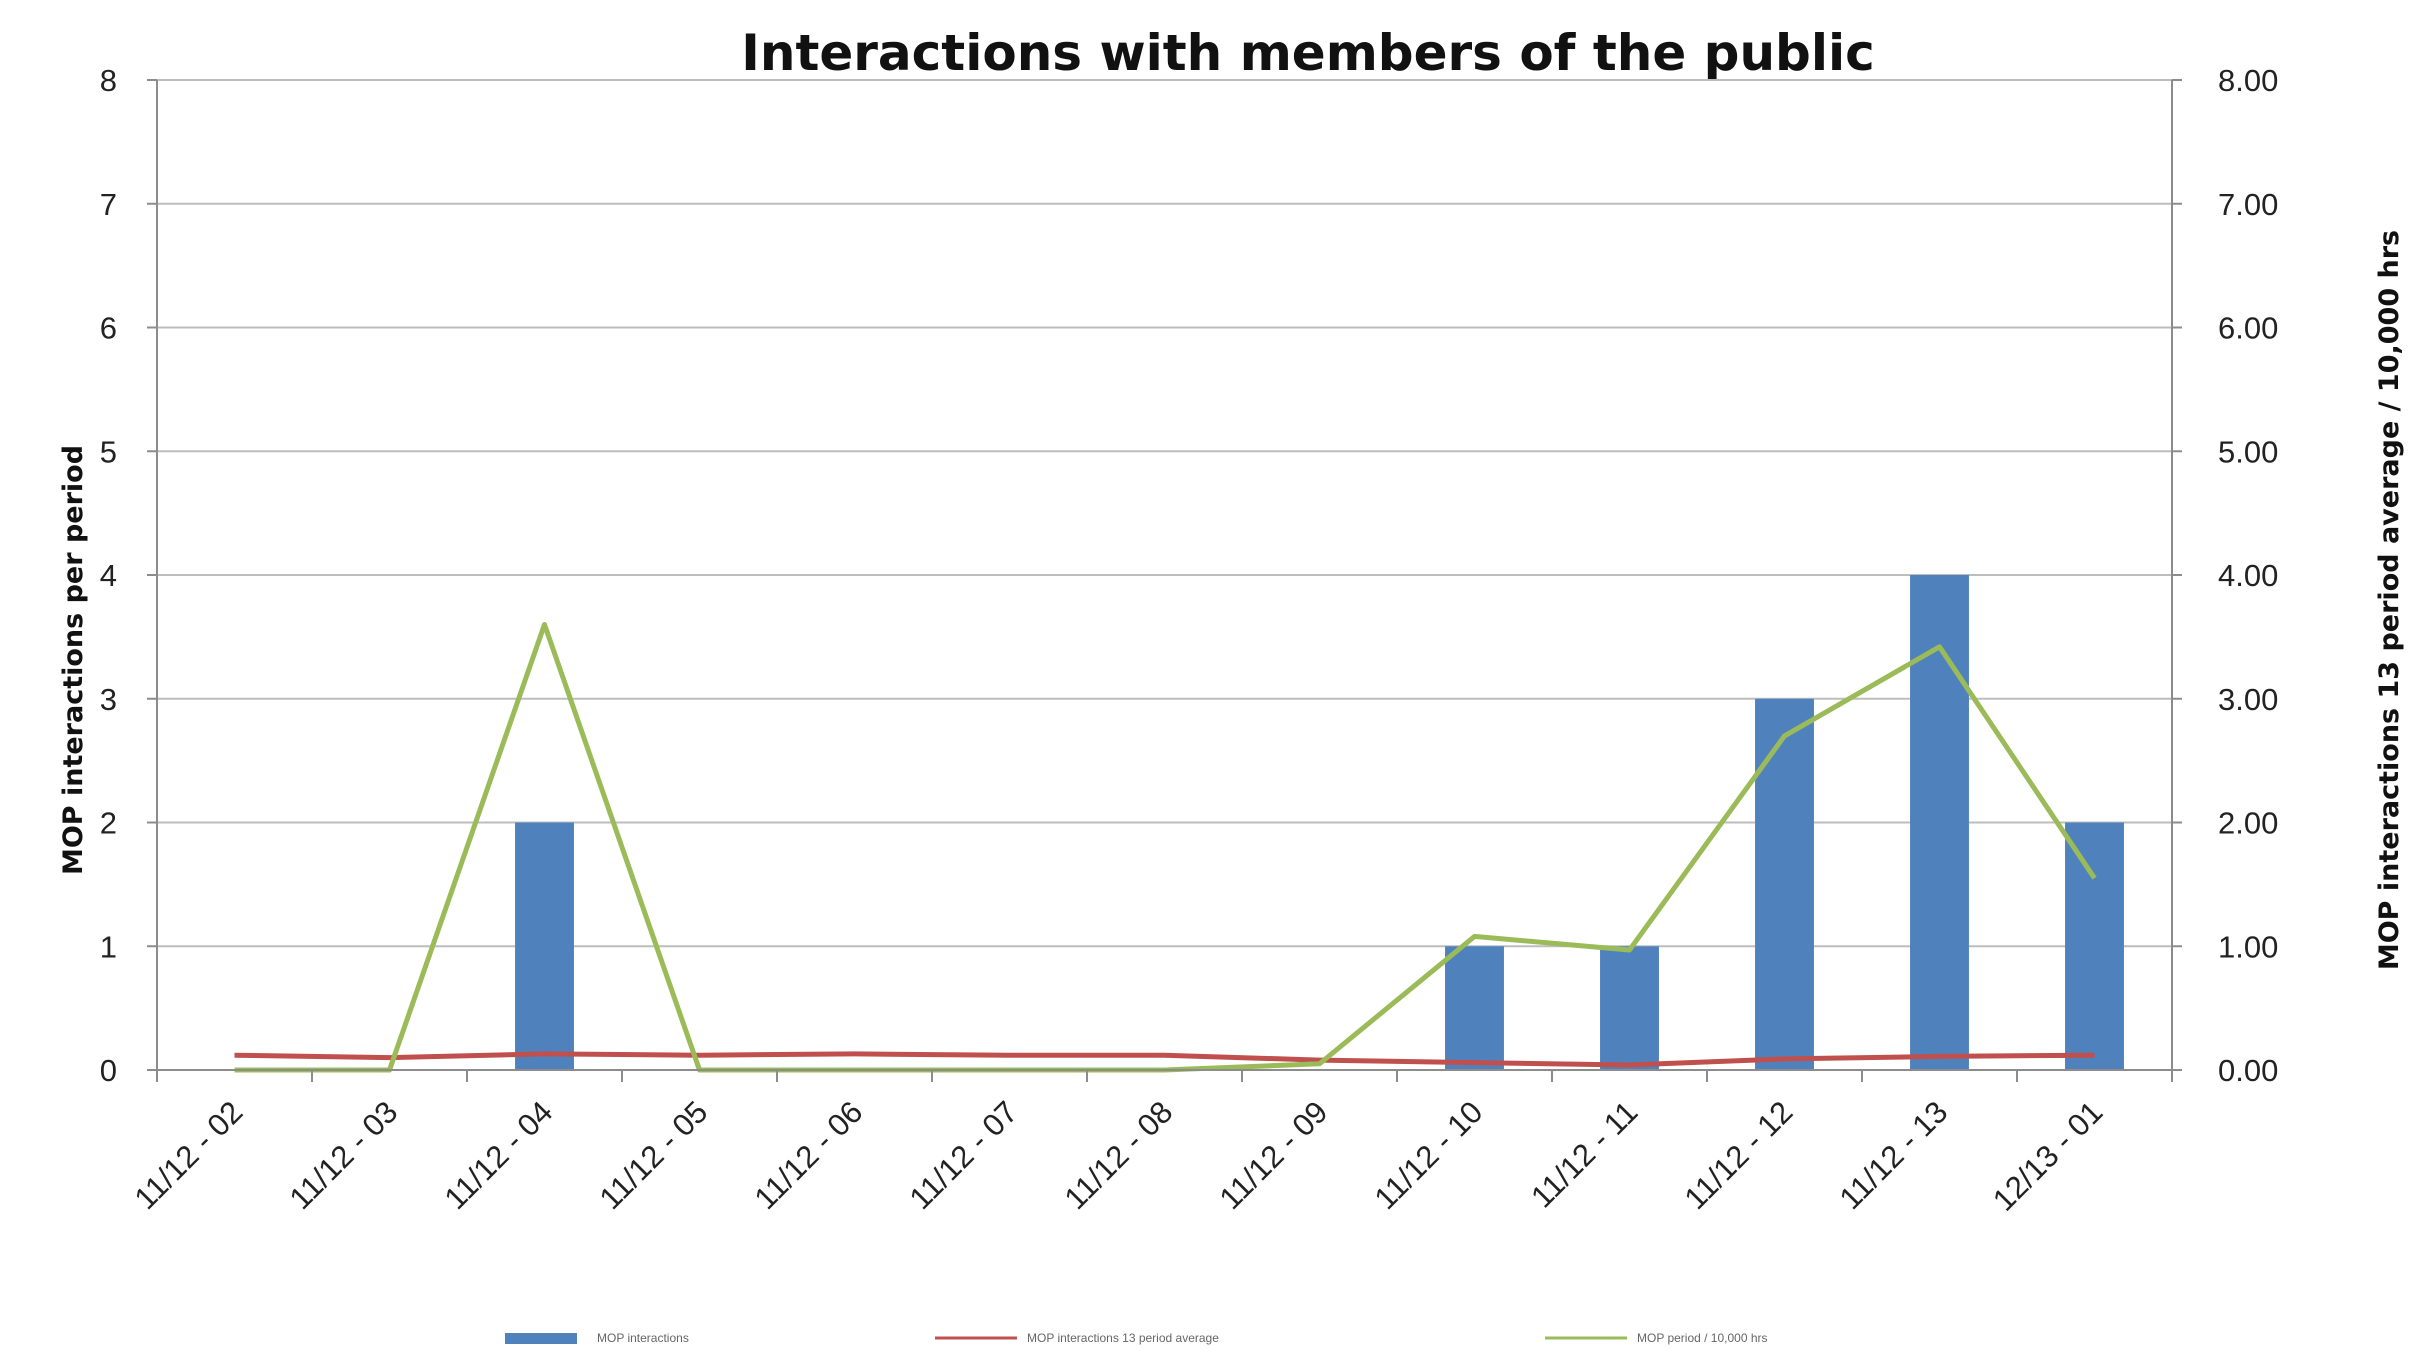 The width and height of the screenshot is (2431, 1351). Describe the element at coordinates (108, 328) in the screenshot. I see `left-y-tick-label: 6` at that location.